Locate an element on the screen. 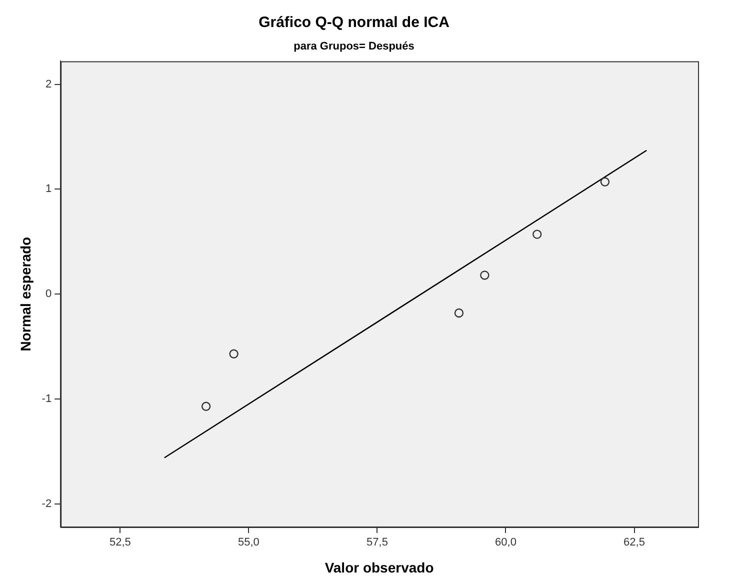  y-tick-label: 0 is located at coordinates (48, 294).